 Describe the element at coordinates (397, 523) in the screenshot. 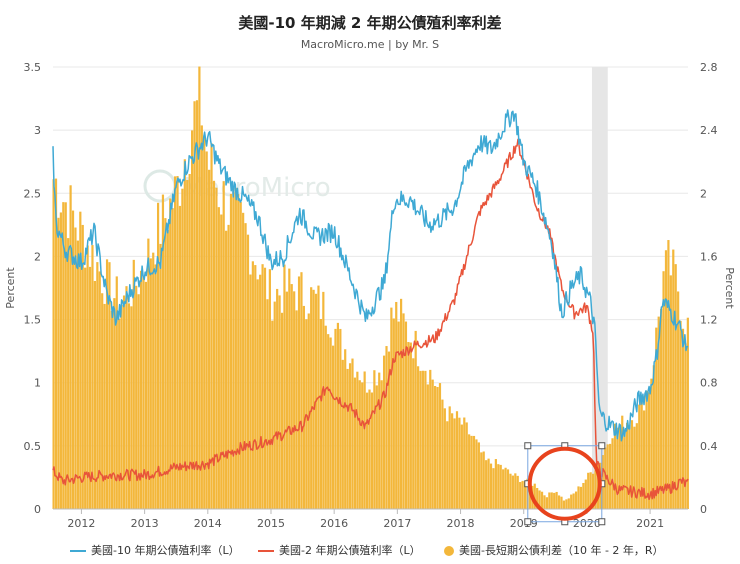

I see `x-tick-label: 2017` at that location.